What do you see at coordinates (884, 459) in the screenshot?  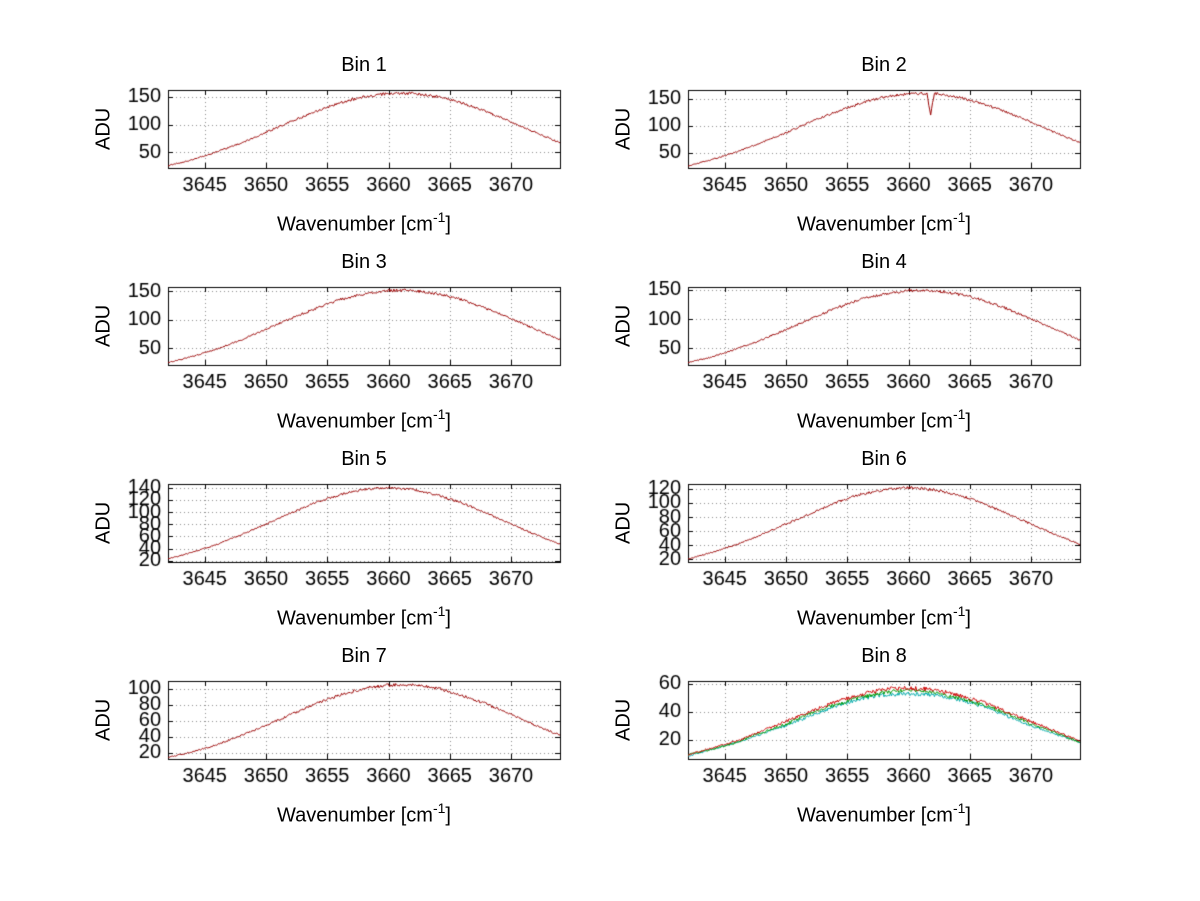 I see `plot-title: Bin 6` at bounding box center [884, 459].